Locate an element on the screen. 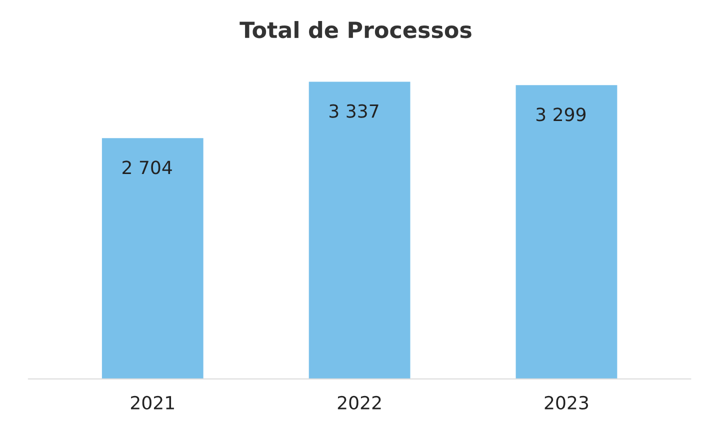 The width and height of the screenshot is (712, 421). chart-title: Total de Processos is located at coordinates (356, 29).